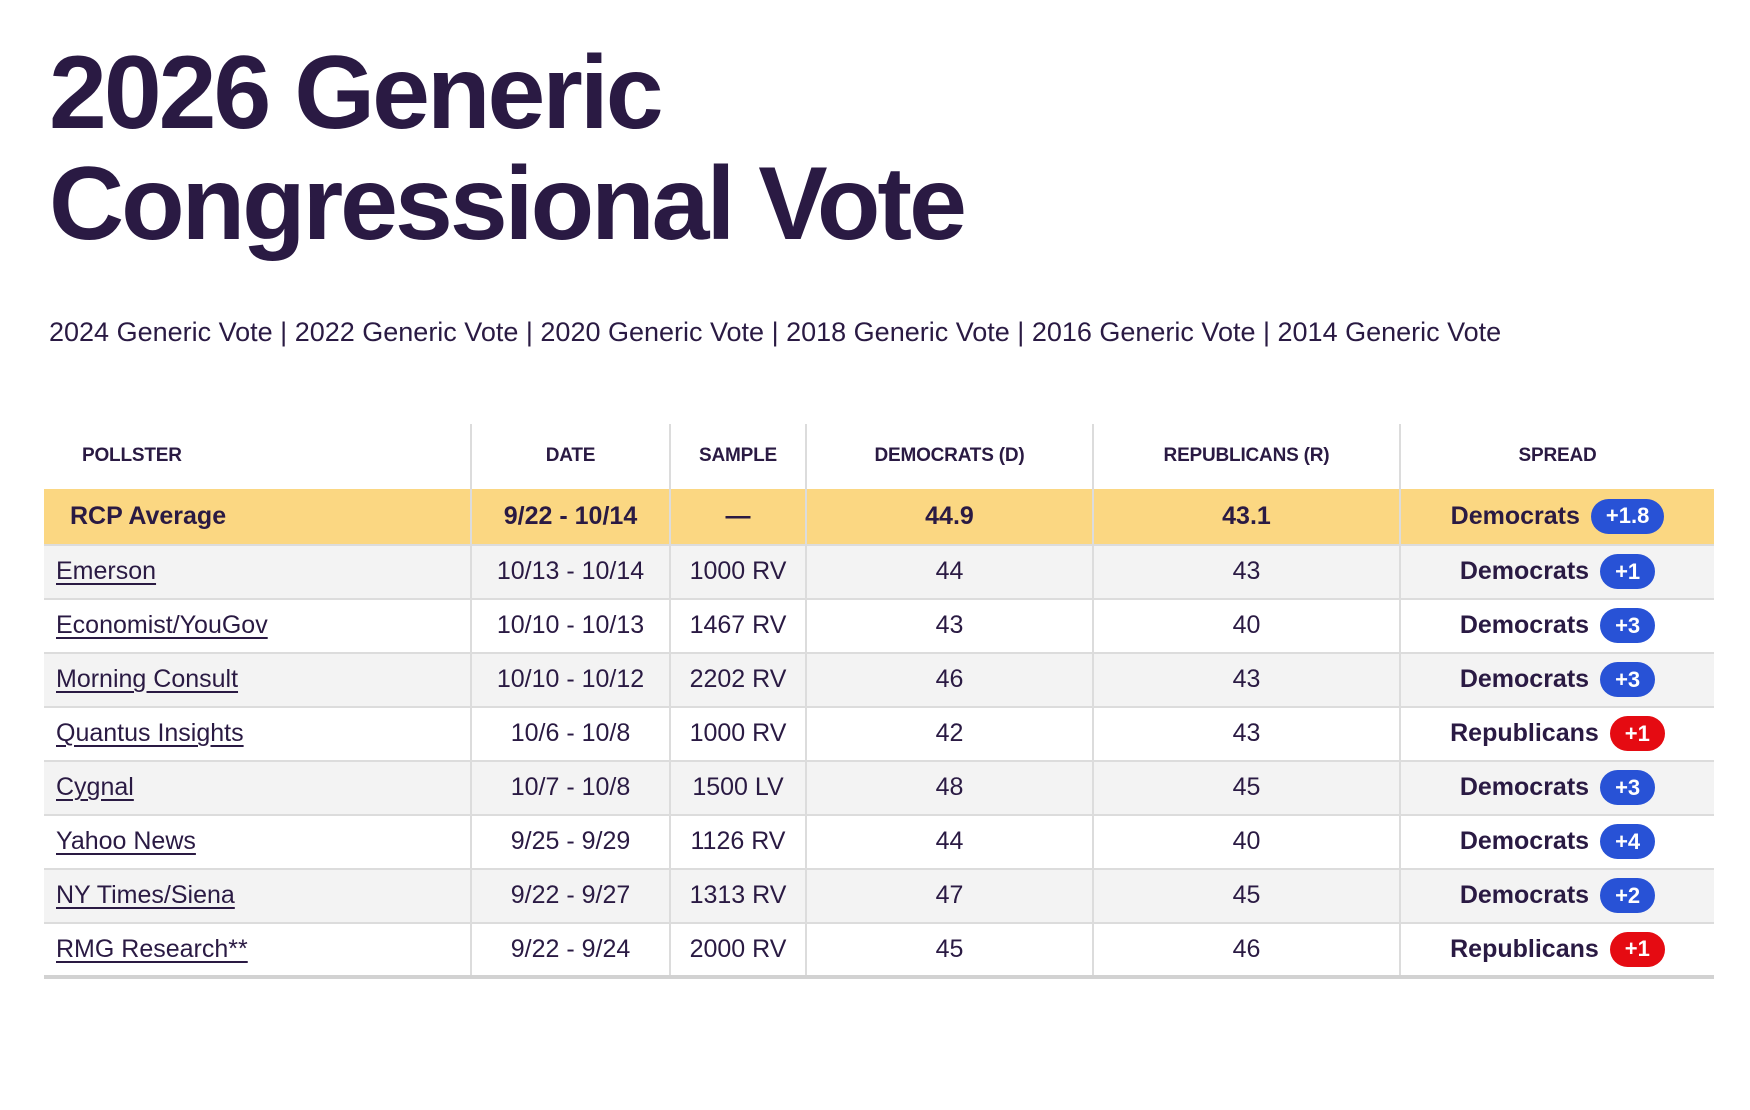 The height and width of the screenshot is (1110, 1750). I want to click on sample-cell: 1500 LV, so click(737, 787).